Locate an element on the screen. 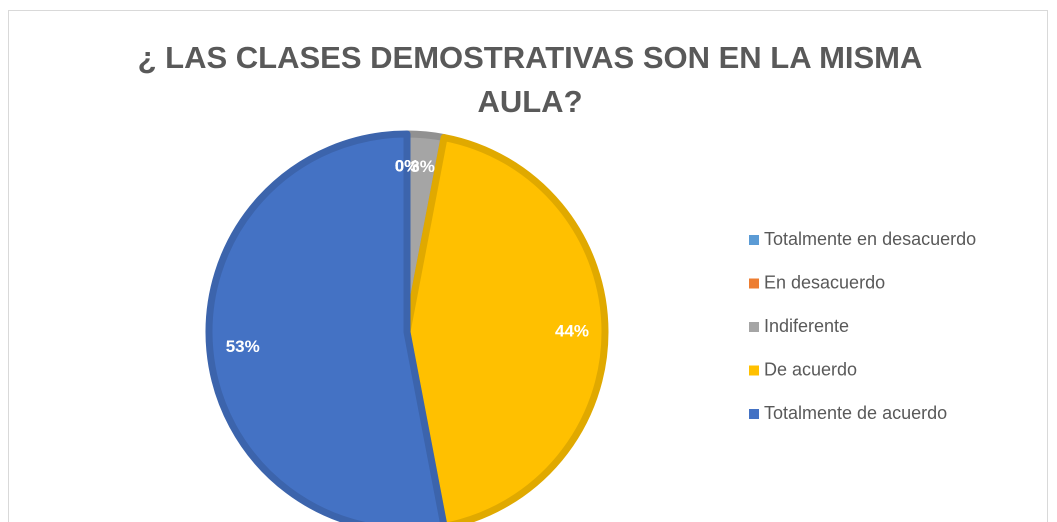  legend-label: En desacuerdo is located at coordinates (824, 282).